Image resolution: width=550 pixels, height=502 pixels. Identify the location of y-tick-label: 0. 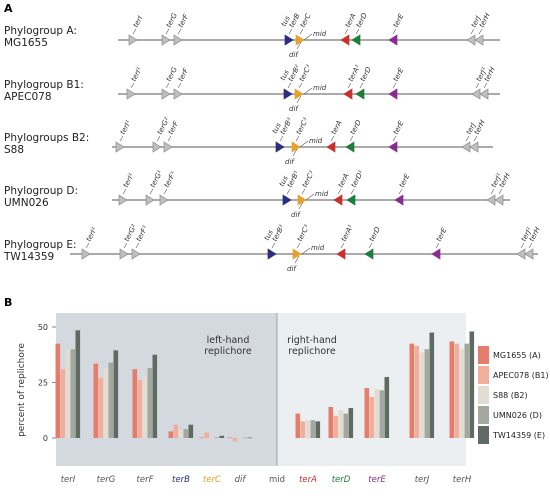
(45, 438).